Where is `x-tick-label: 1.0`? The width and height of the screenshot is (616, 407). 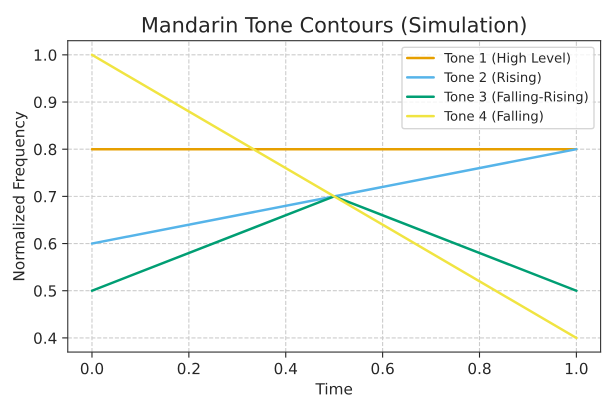 x-tick-label: 1.0 is located at coordinates (577, 368).